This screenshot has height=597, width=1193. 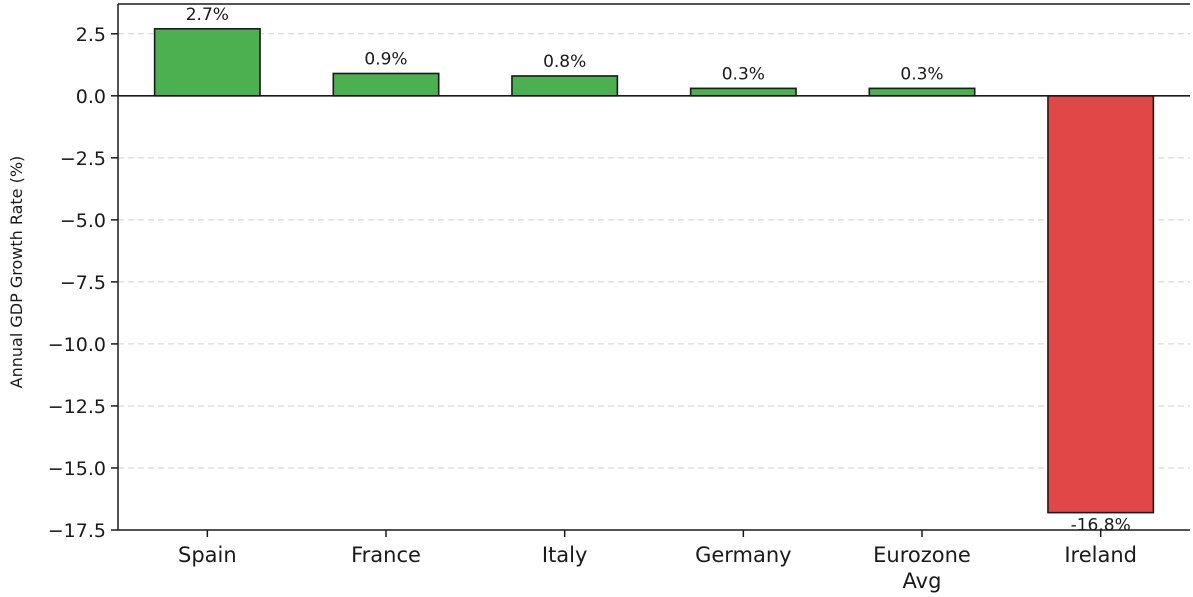 What do you see at coordinates (91, 35) in the screenshot?
I see `y-tick-label: 2.5` at bounding box center [91, 35].